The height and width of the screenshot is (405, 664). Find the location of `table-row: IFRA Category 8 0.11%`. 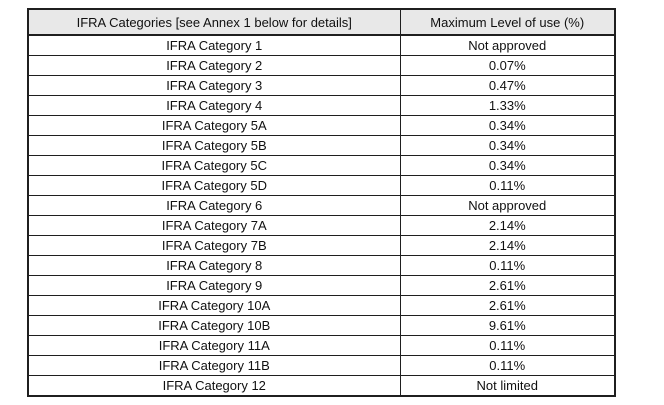

table-row: IFRA Category 8 0.11% is located at coordinates (321, 265).